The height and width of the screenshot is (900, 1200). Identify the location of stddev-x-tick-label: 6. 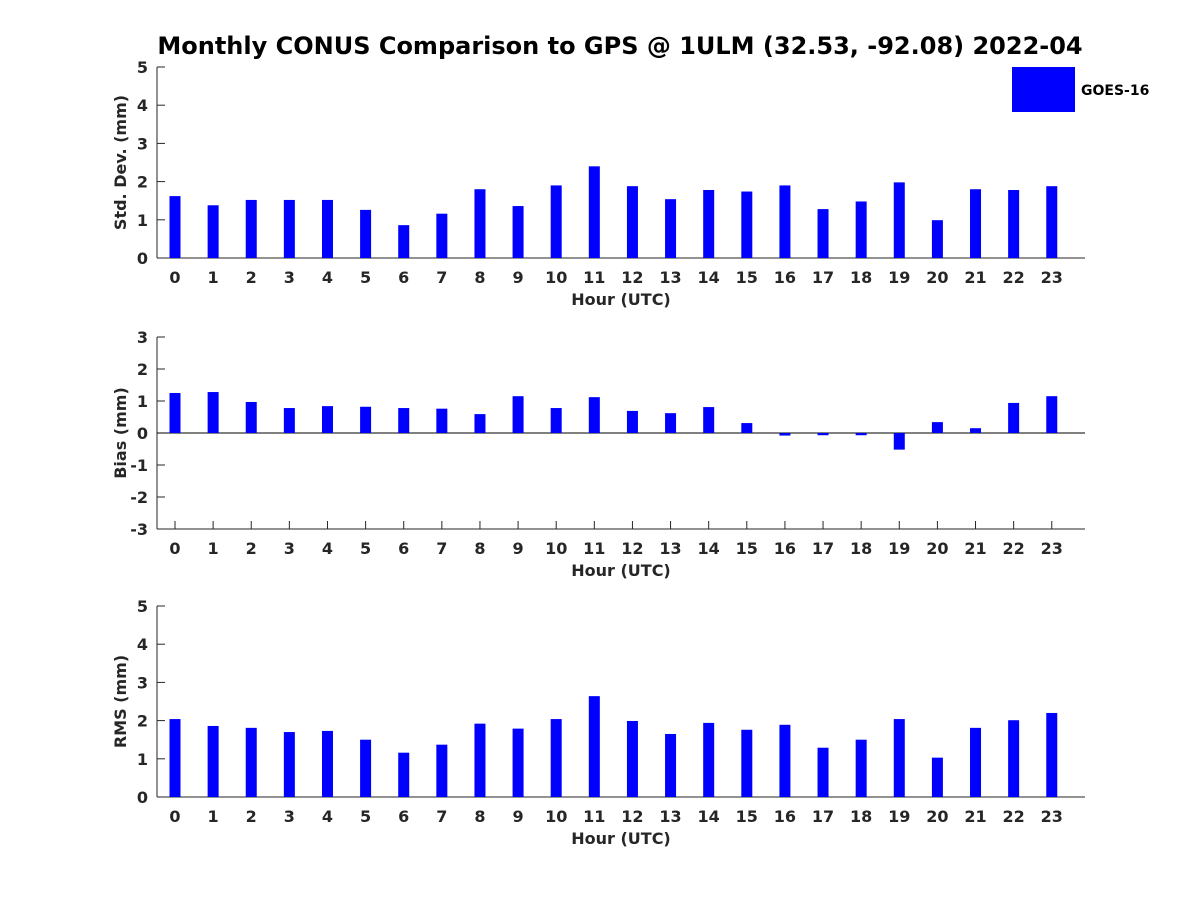
(403, 277).